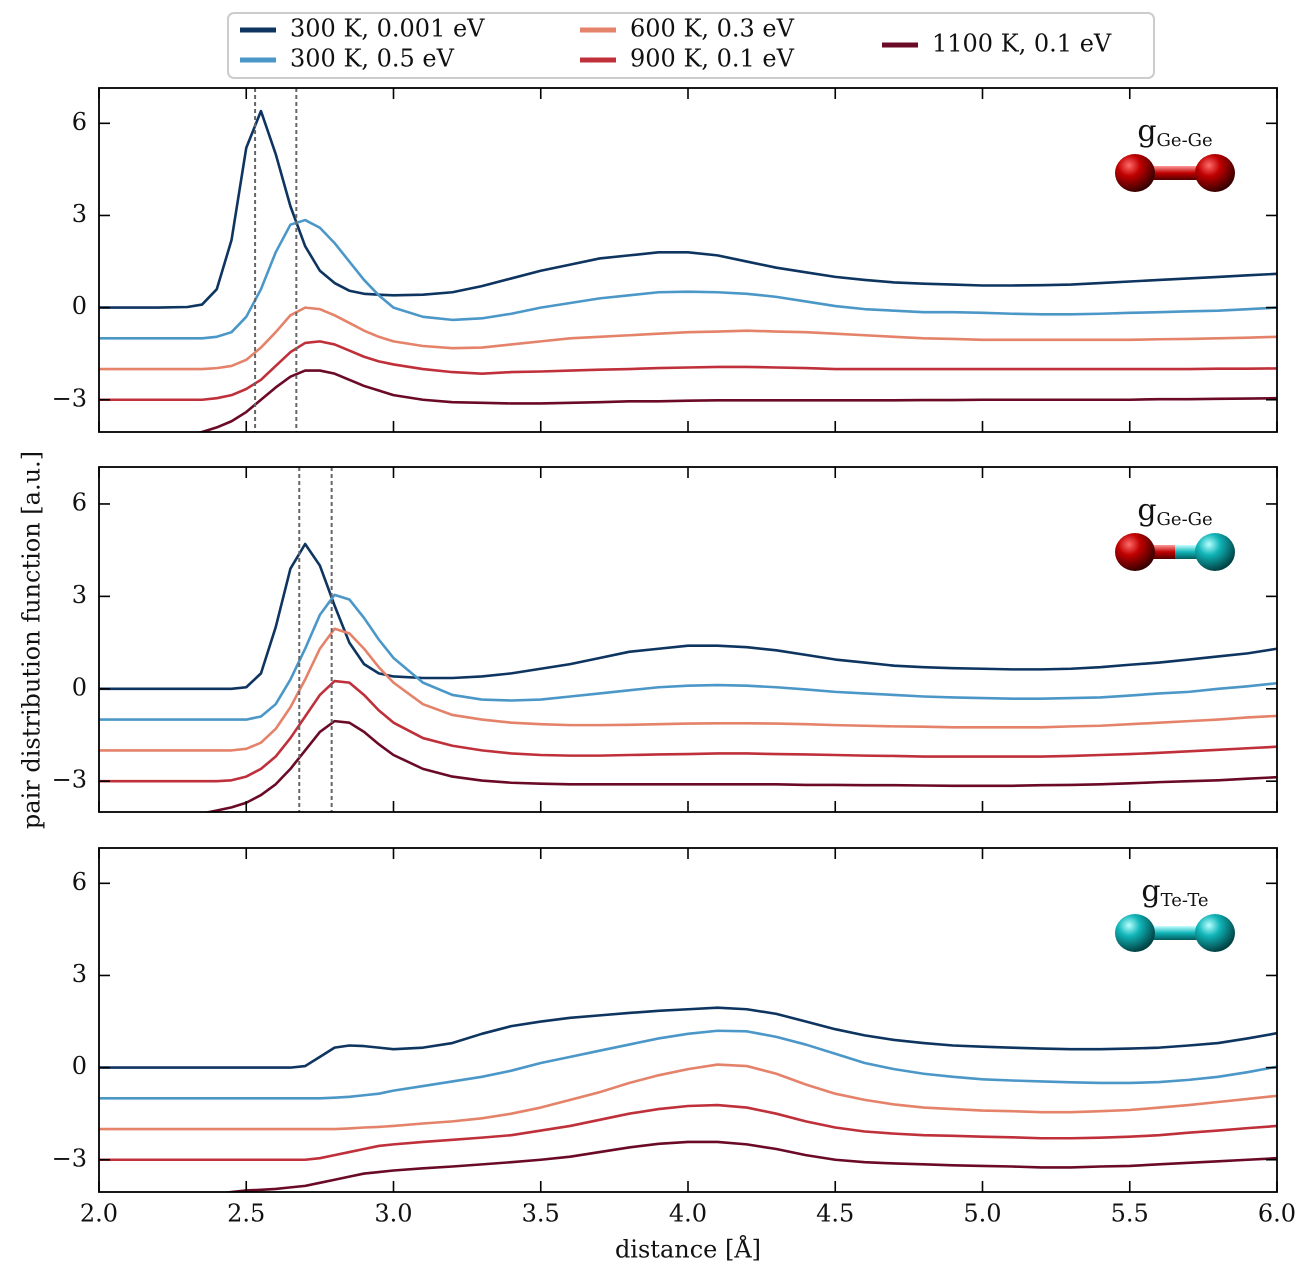 The image size is (1301, 1268). I want to click on legend-label: 600 K, 0.3 eV, so click(712, 29).